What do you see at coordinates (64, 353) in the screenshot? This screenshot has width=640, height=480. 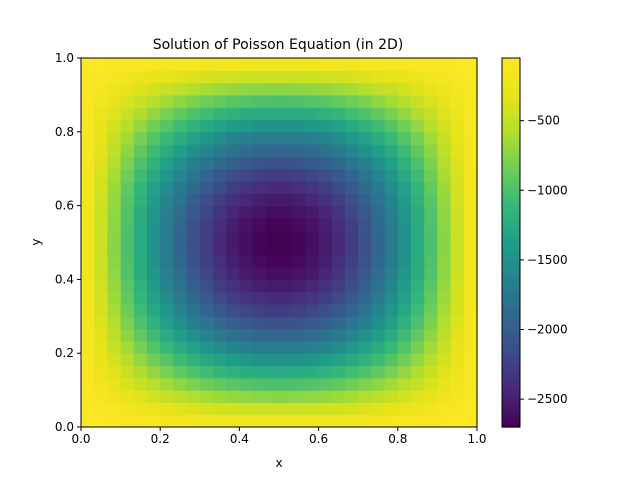 I see `y-tick-label: 0.2` at bounding box center [64, 353].